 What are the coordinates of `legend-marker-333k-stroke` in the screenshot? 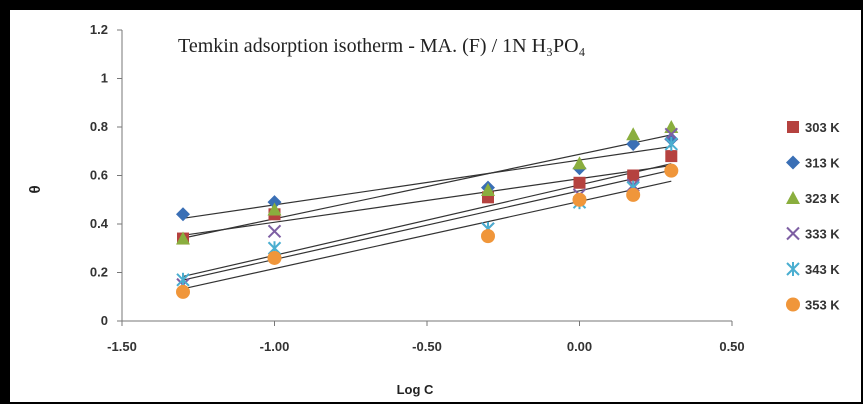 It's located at (793, 233).